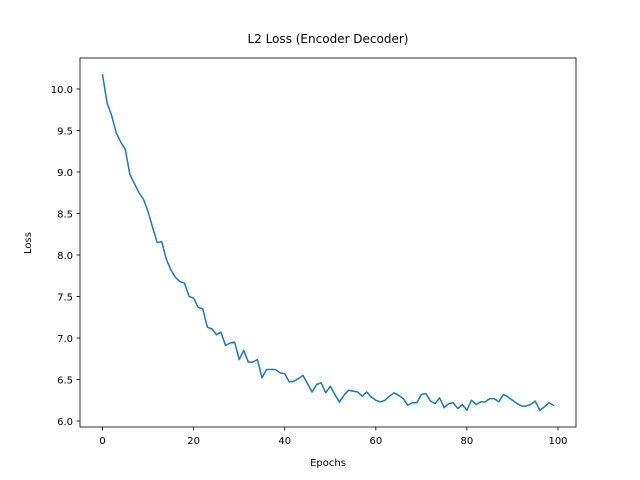 This screenshot has width=640, height=480. Describe the element at coordinates (328, 463) in the screenshot. I see `x-axis-label: Epochs` at that location.